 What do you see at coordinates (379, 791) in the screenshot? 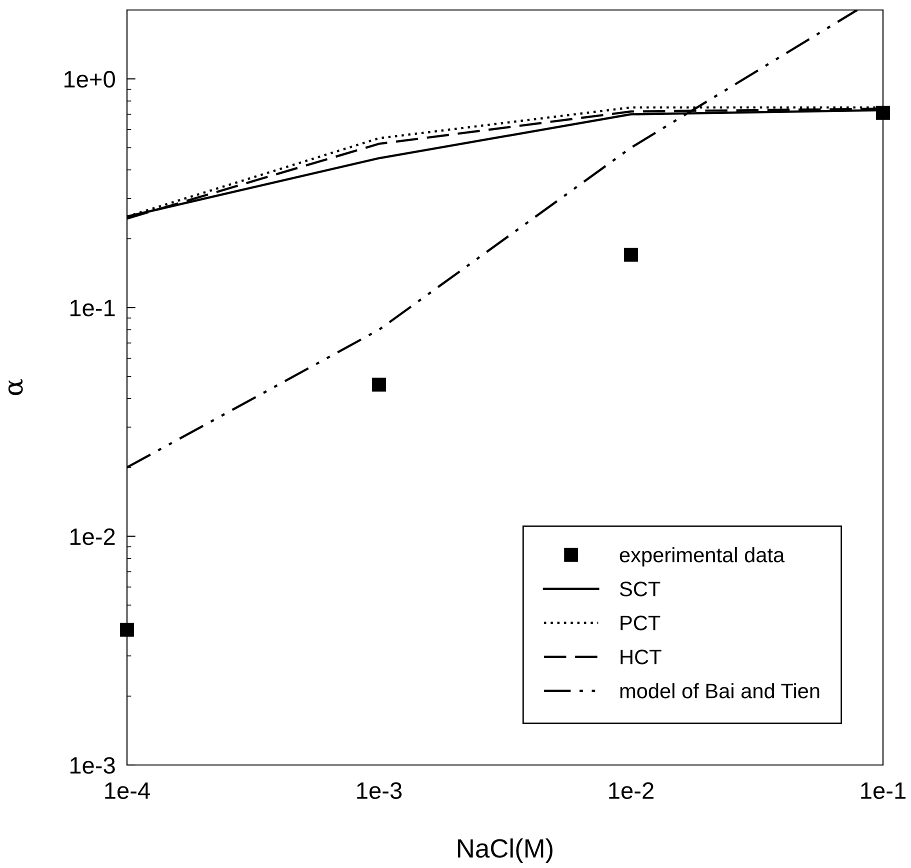
I see `x-tick-label: 1e-3` at bounding box center [379, 791].